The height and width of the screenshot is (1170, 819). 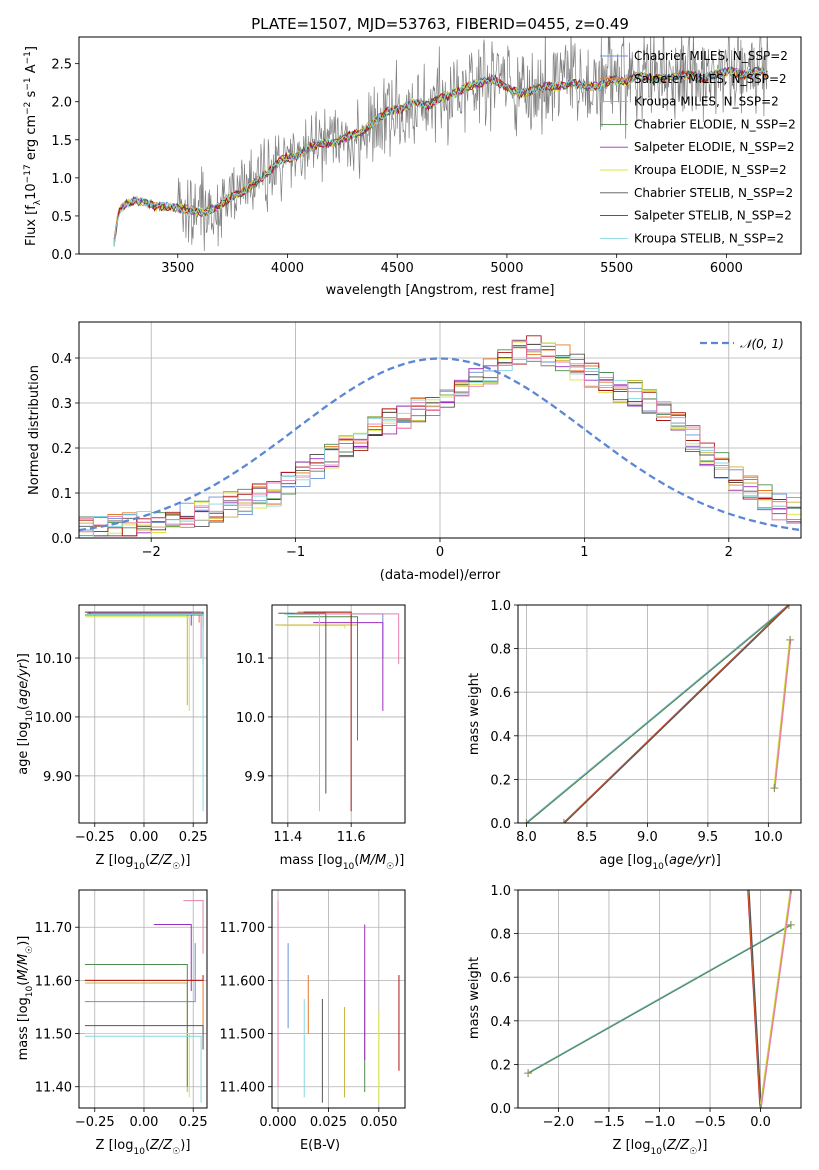 What do you see at coordinates (709, 238) in the screenshot?
I see `legend-entry: Kroupa STELIB, N_SSP=2` at bounding box center [709, 238].